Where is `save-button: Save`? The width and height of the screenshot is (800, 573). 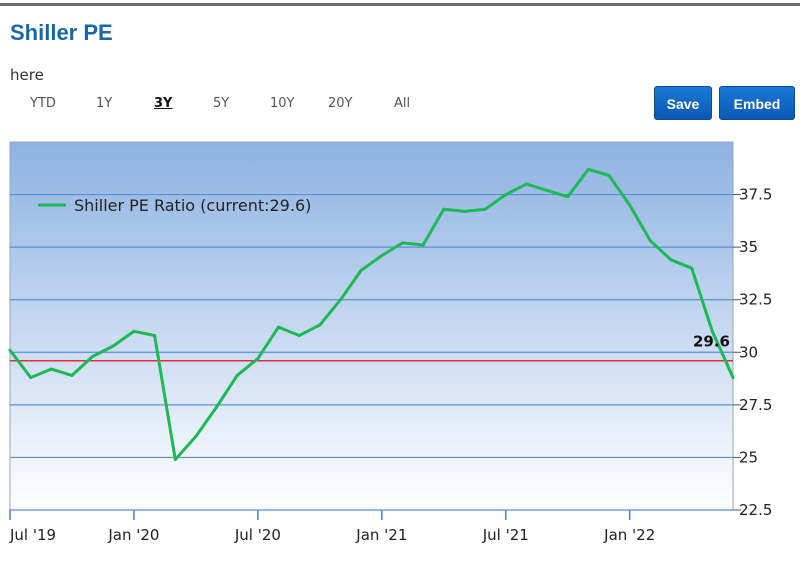
save-button: Save is located at coordinates (683, 103).